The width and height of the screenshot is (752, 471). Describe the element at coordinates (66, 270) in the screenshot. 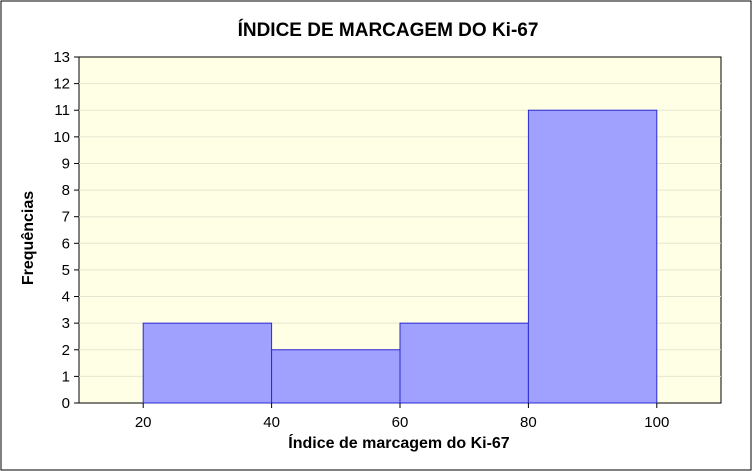

I see `y-tick-label: 5` at that location.